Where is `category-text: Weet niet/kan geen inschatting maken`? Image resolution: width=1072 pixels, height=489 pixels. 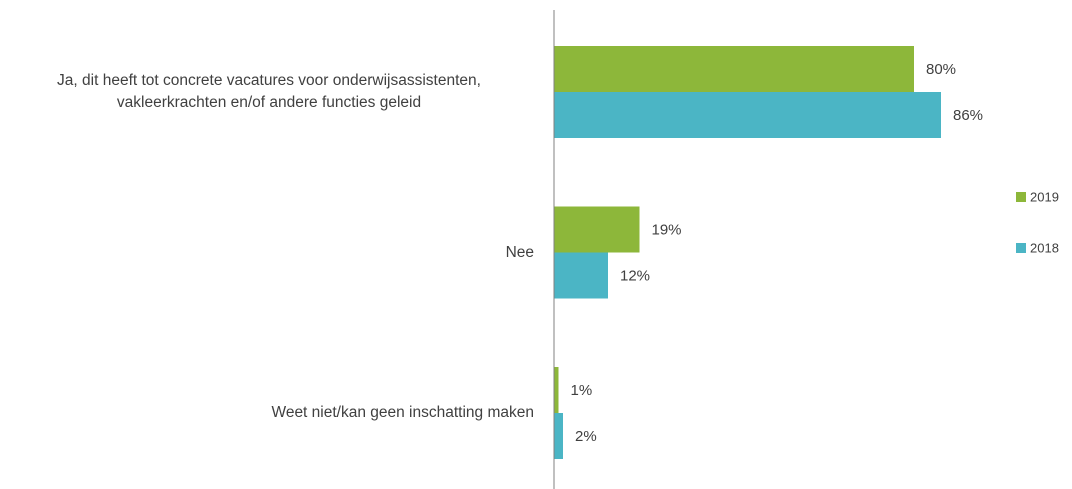
category-text: Weet niet/kan geen inschatting maken is located at coordinates (402, 412).